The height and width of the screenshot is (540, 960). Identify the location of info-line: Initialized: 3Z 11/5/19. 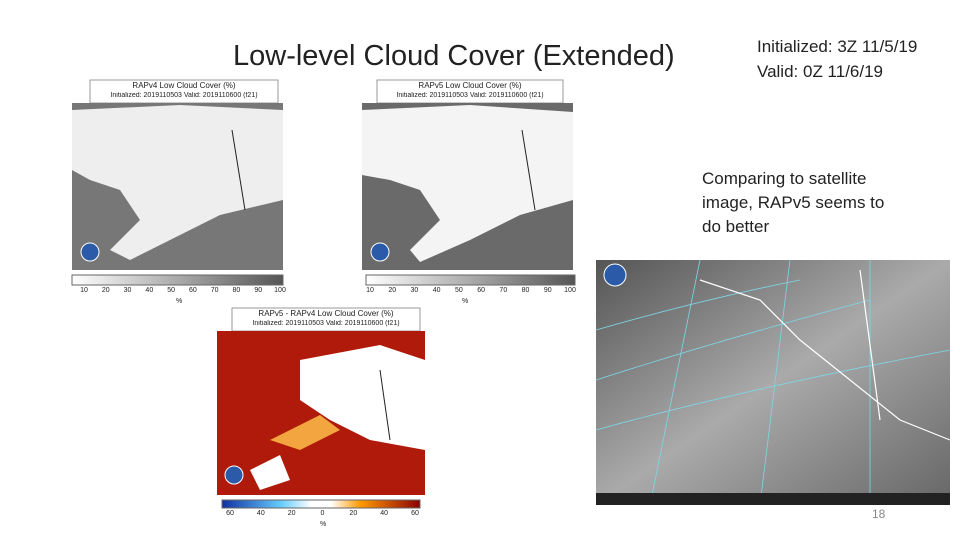
(837, 46).